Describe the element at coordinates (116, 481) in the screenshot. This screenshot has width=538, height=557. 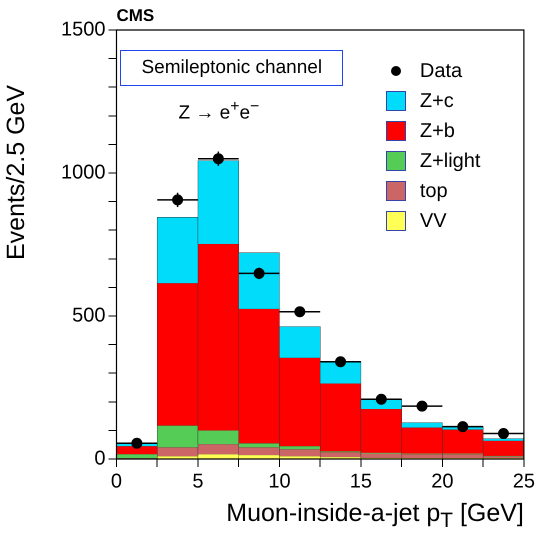
I see `x-tick-label: 0` at that location.